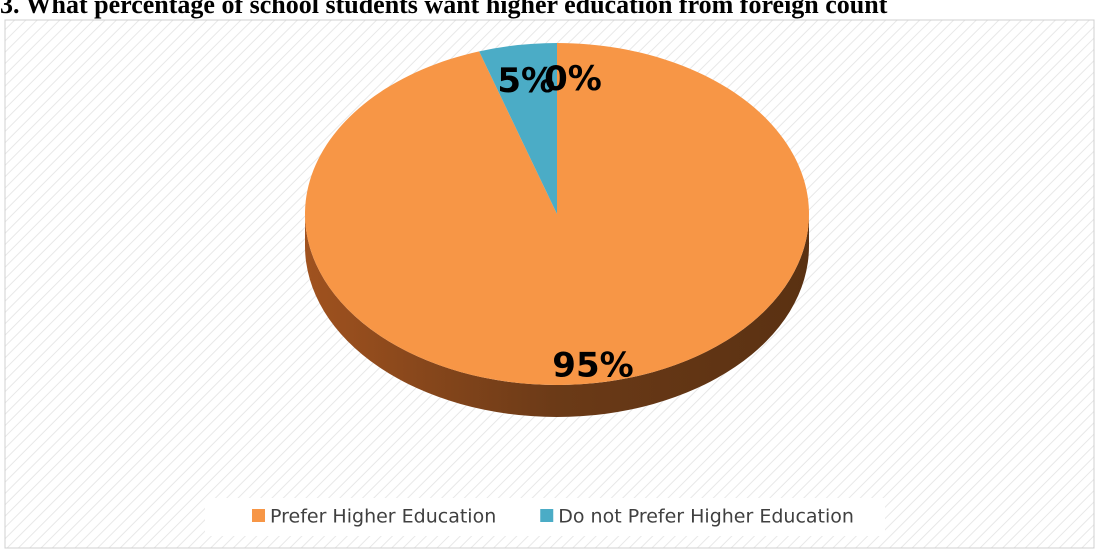  Describe the element at coordinates (526, 81) in the screenshot. I see `data-label: 5%` at that location.